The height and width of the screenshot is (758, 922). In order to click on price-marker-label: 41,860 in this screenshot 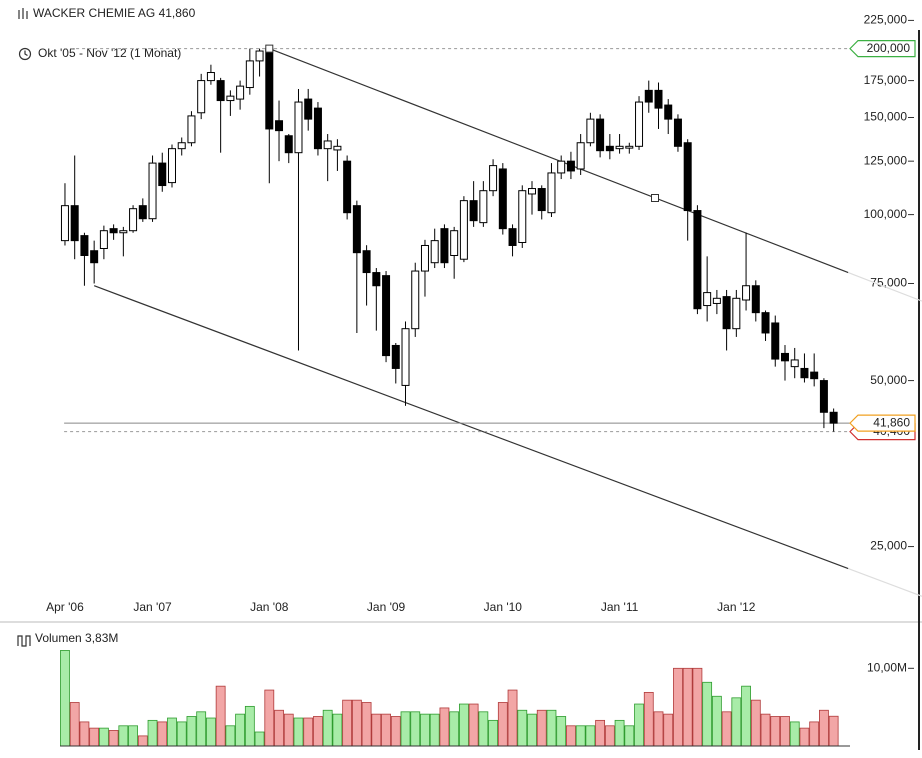, I will do `click(891, 422)`.